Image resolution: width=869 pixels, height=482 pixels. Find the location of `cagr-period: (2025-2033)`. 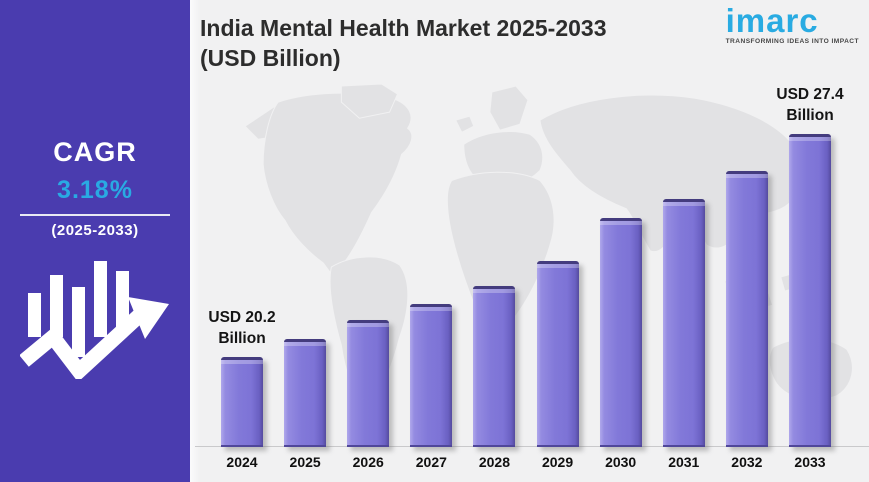

cagr-period: (2025-2033) is located at coordinates (95, 230).